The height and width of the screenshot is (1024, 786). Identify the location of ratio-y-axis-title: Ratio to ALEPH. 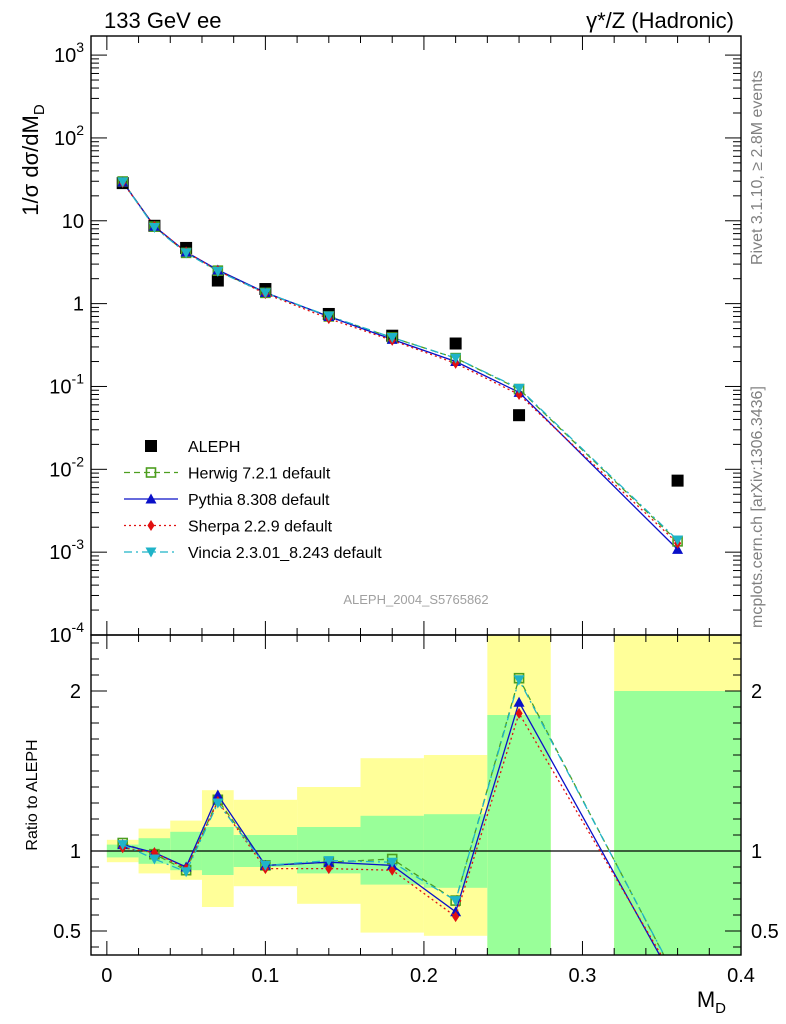
(32, 794).